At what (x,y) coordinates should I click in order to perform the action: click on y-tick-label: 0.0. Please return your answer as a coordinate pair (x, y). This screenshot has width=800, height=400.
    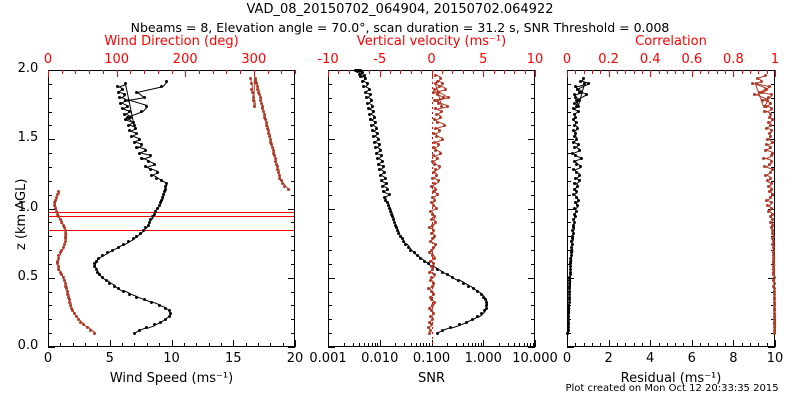
    Looking at the image, I should click on (28, 345).